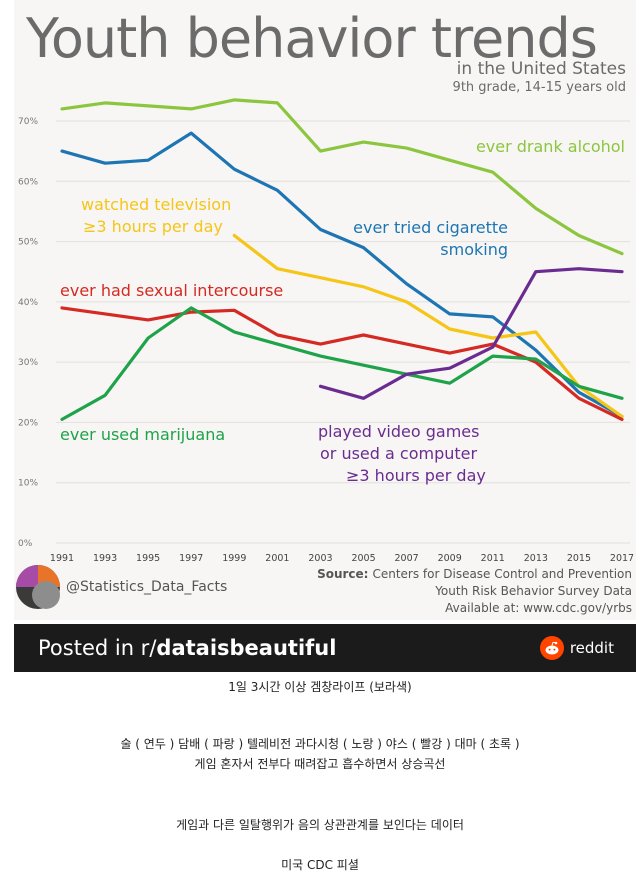 The height and width of the screenshot is (895, 640). Describe the element at coordinates (246, 648) in the screenshot. I see `subreddit-name: dataisbeautiful` at that location.